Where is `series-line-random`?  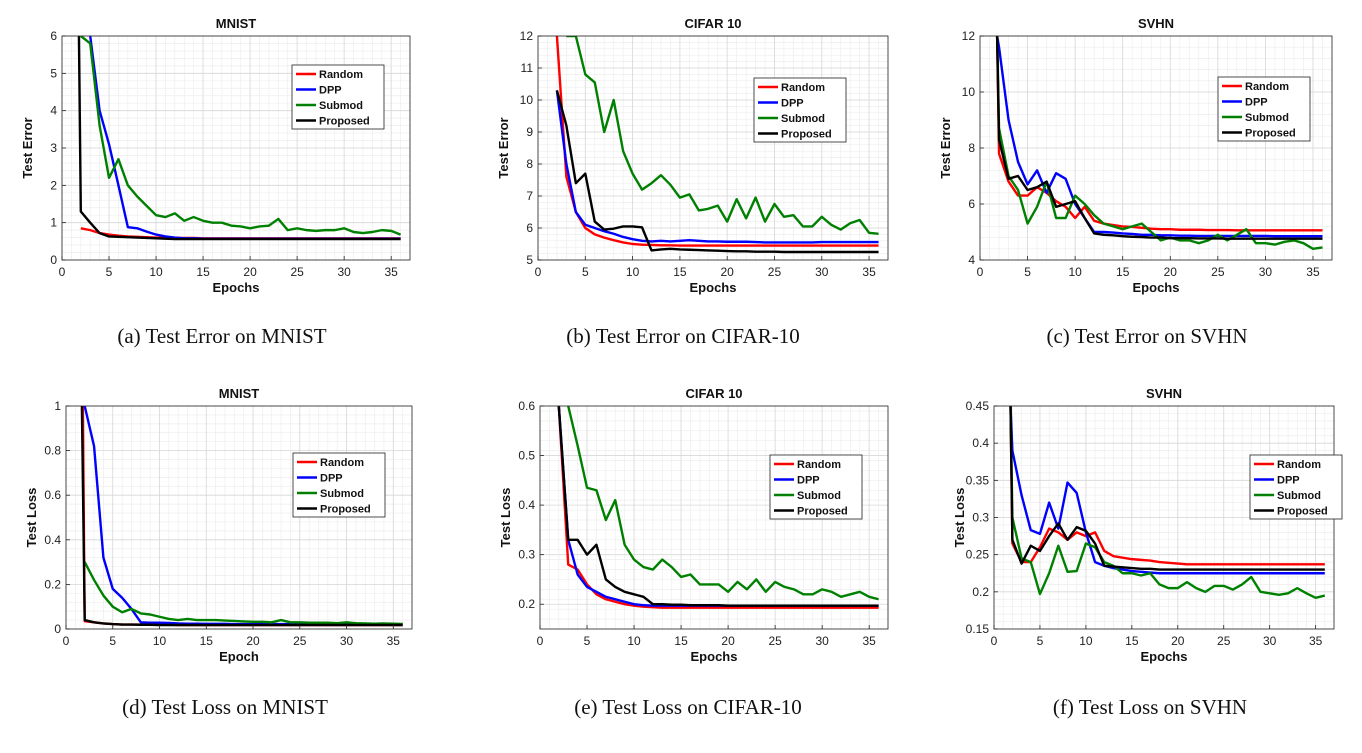 series-line-random is located at coordinates (717, 141).